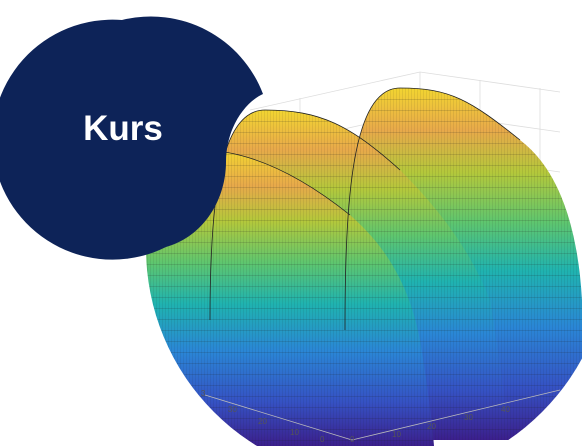 The image size is (582, 446). Describe the element at coordinates (123, 128) in the screenshot. I see `badge-label: Kurs` at that location.